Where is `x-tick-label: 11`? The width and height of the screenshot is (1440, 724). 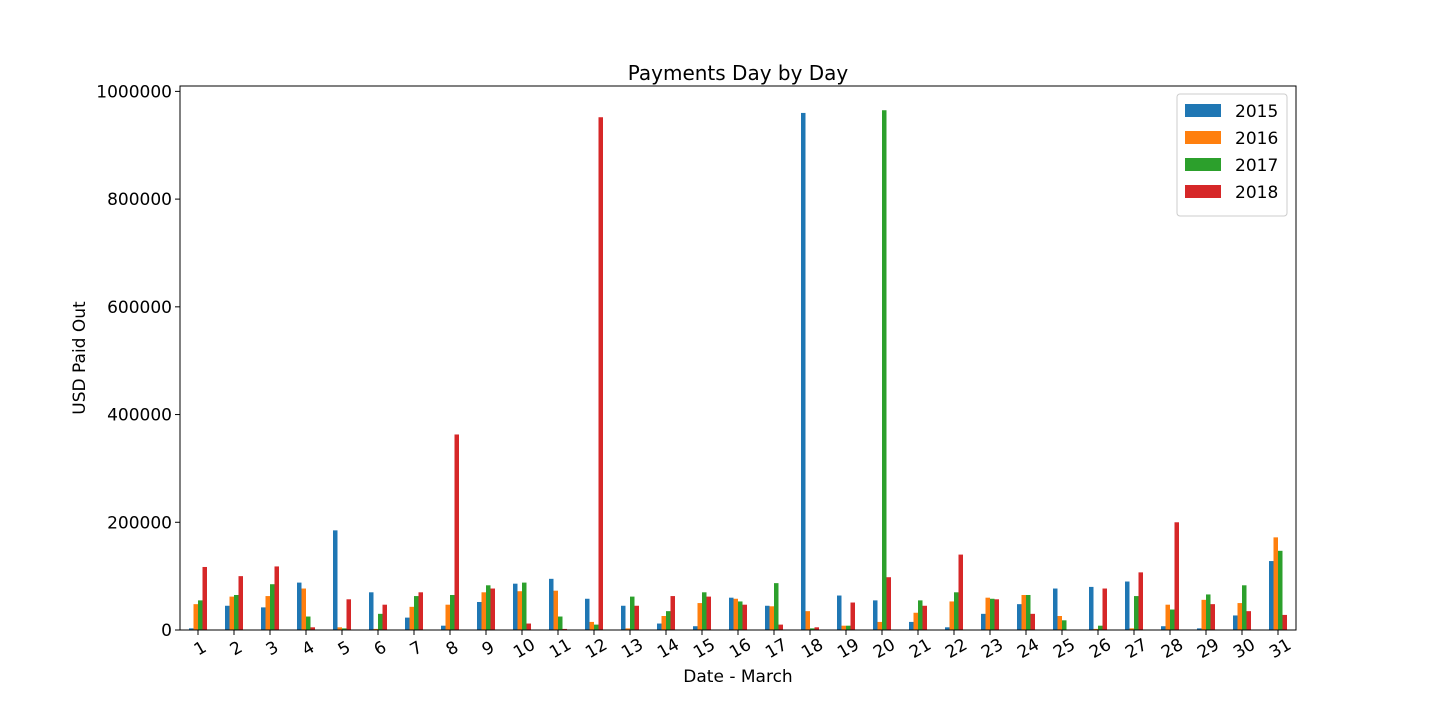 x-tick-label: 11 is located at coordinates (560, 649).